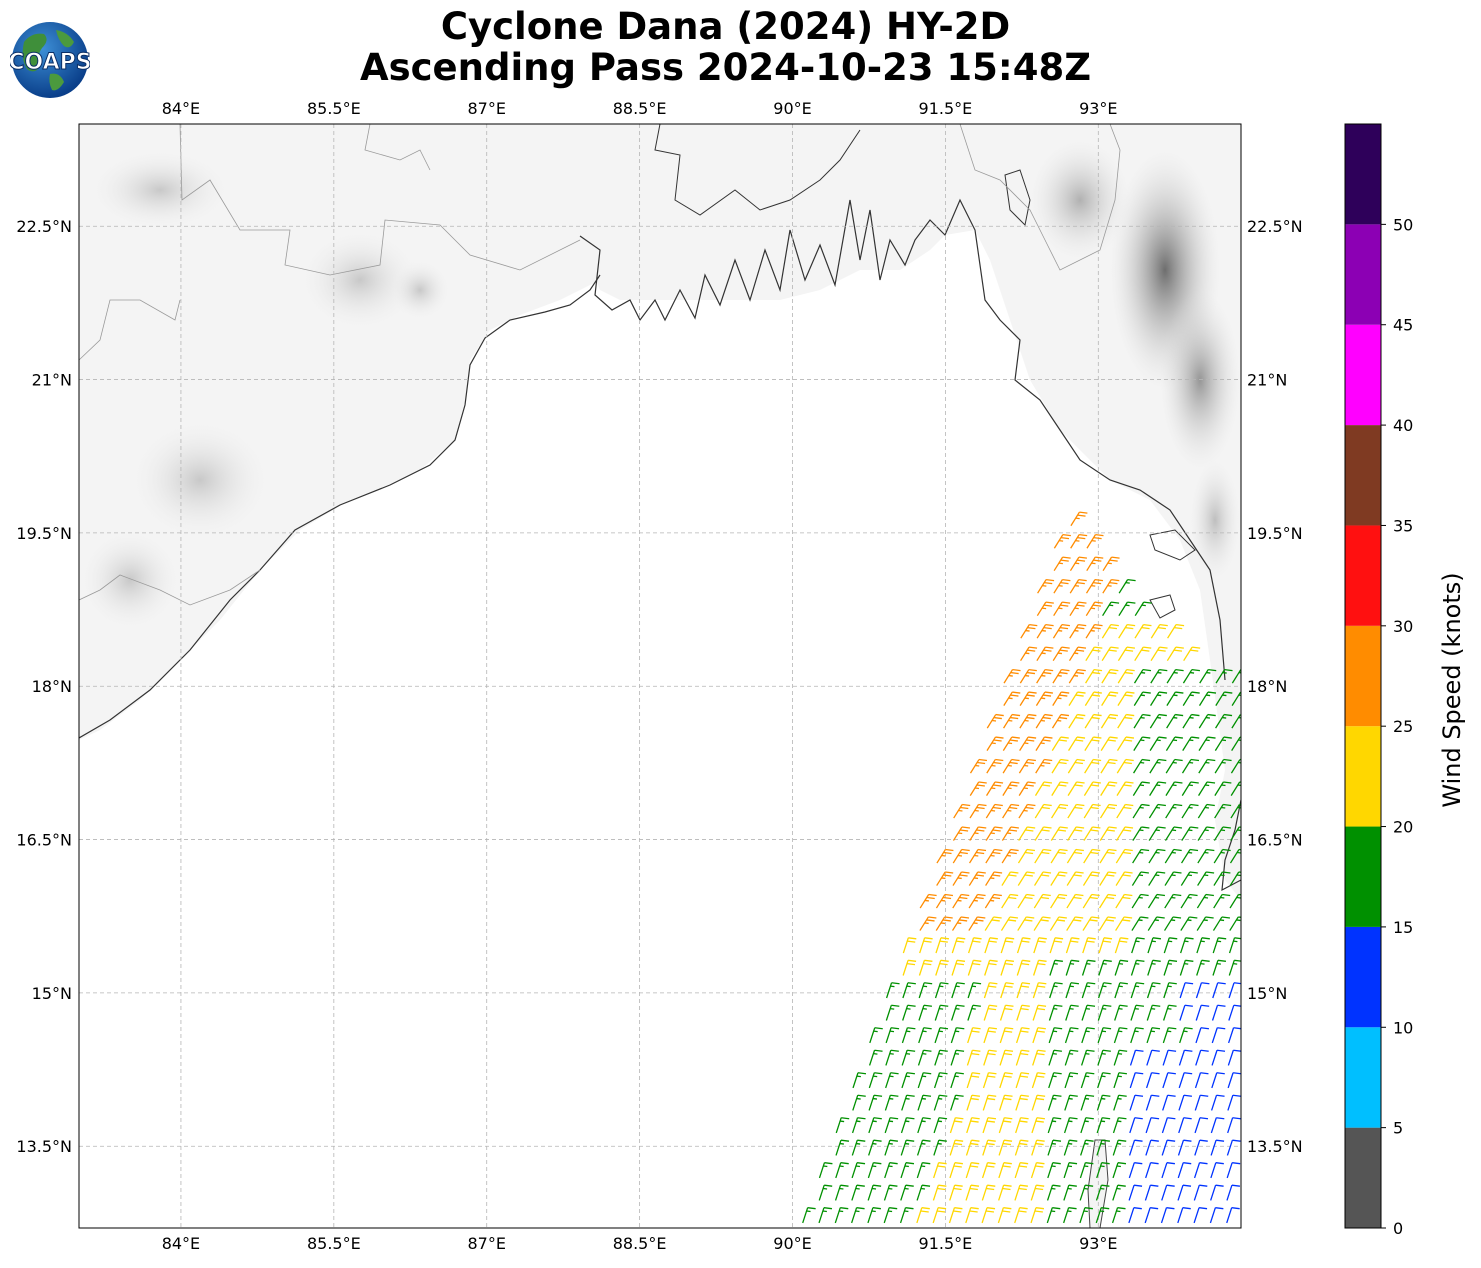 The height and width of the screenshot is (1268, 1481). Describe the element at coordinates (1267, 993) in the screenshot. I see `lat-tick-right: 15°N` at that location.